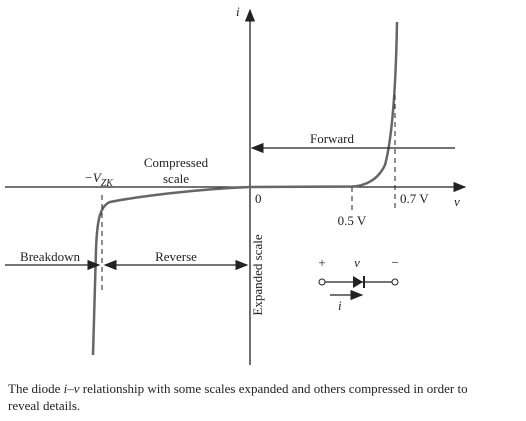  Describe the element at coordinates (93, 177) in the screenshot. I see `vzk-main: −V` at that location.